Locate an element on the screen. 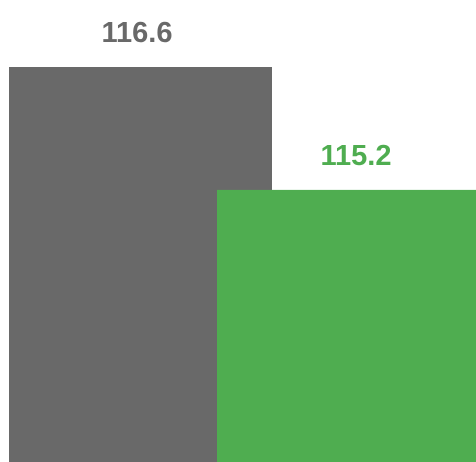  data-label-0: 116.6 is located at coordinates (137, 33).